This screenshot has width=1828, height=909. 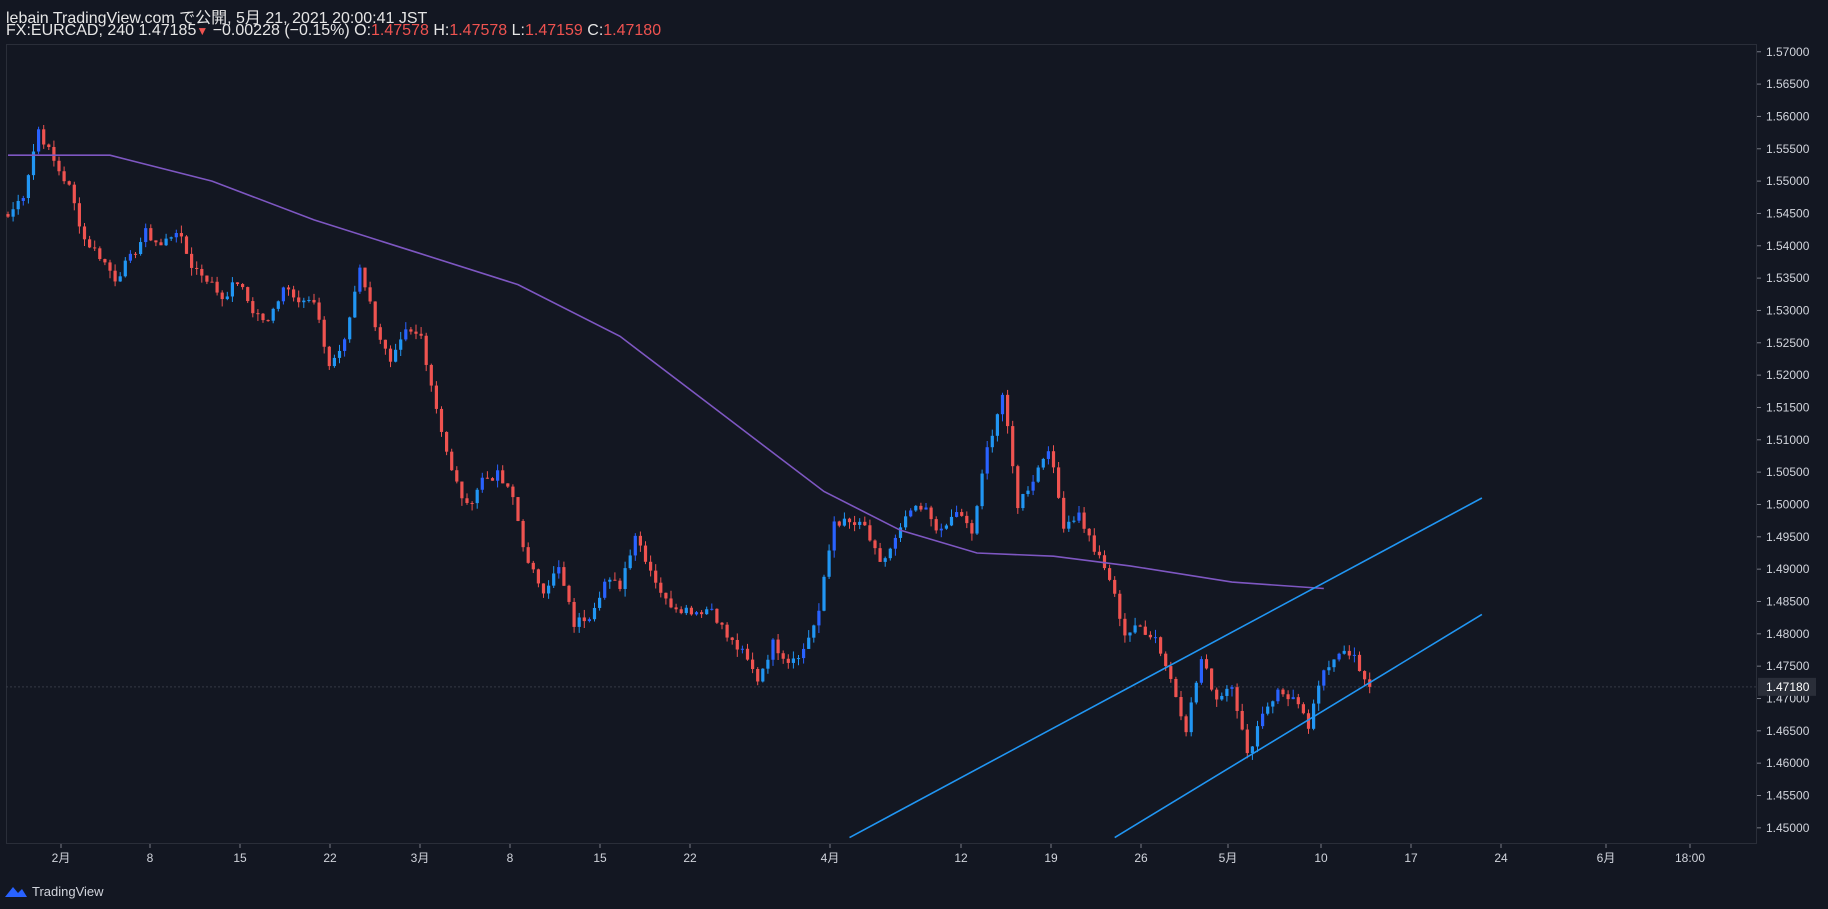 What do you see at coordinates (1788, 601) in the screenshot?
I see `y-tick-label: 1.48500` at bounding box center [1788, 601].